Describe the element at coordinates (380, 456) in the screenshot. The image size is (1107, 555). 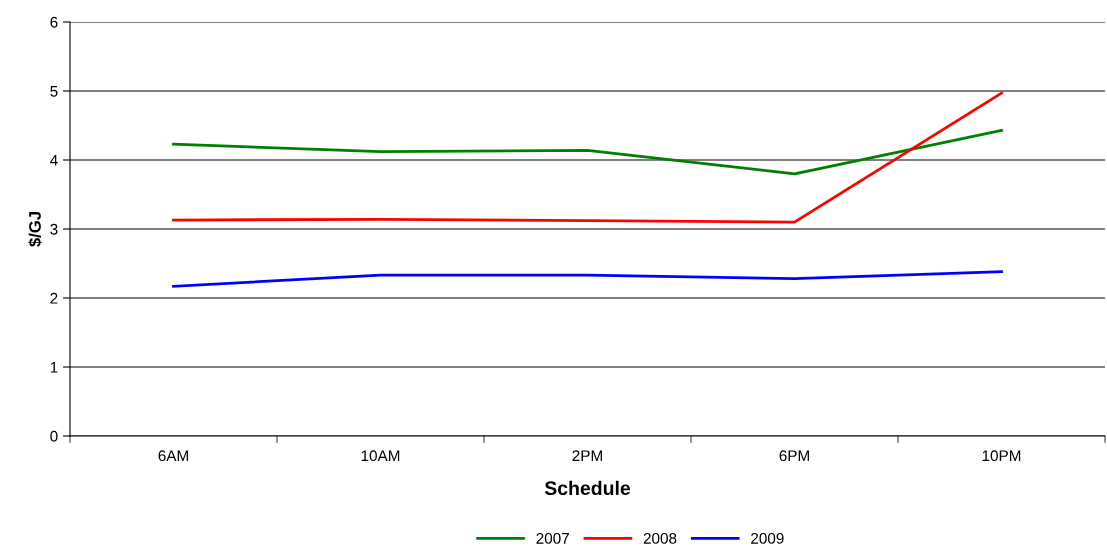
I see `x-tick-label: 10AM` at that location.